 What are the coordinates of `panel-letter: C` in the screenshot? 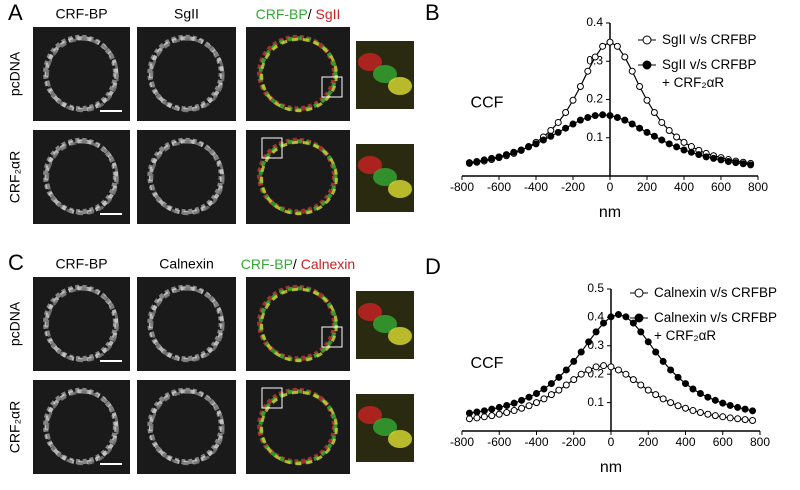 It's located at (16, 262).